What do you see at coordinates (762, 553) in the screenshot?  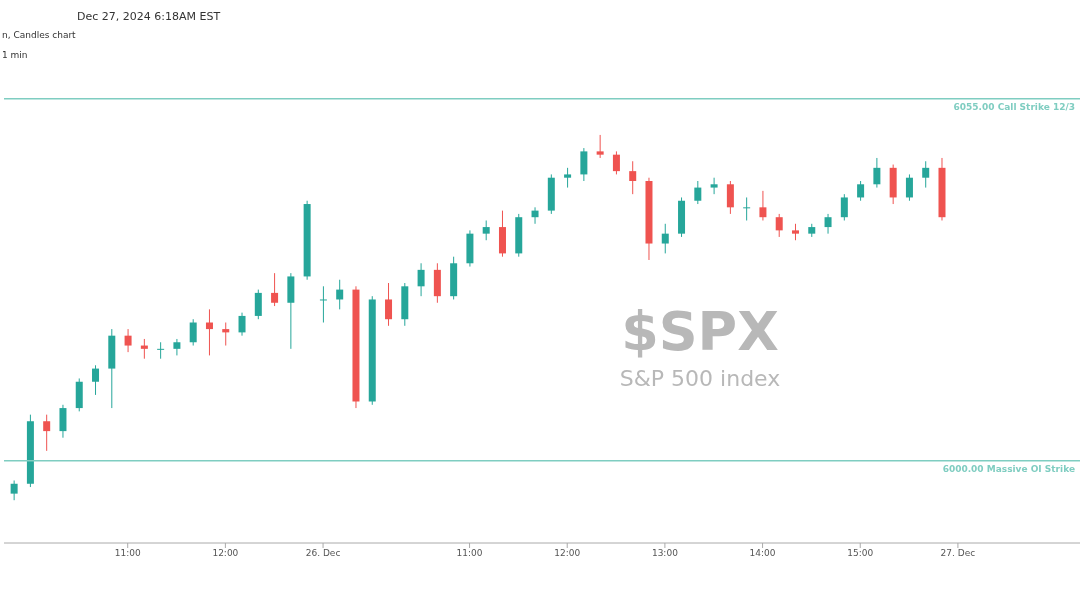 I see `x-tick-label: 14:00` at bounding box center [762, 553].